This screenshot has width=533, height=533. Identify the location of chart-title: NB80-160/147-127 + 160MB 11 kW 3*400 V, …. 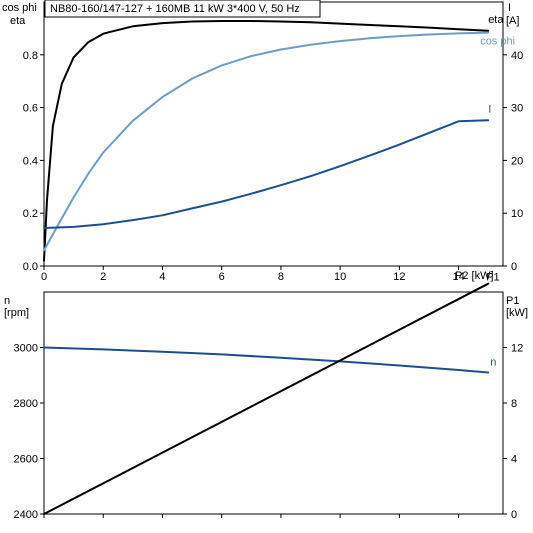
(175, 9).